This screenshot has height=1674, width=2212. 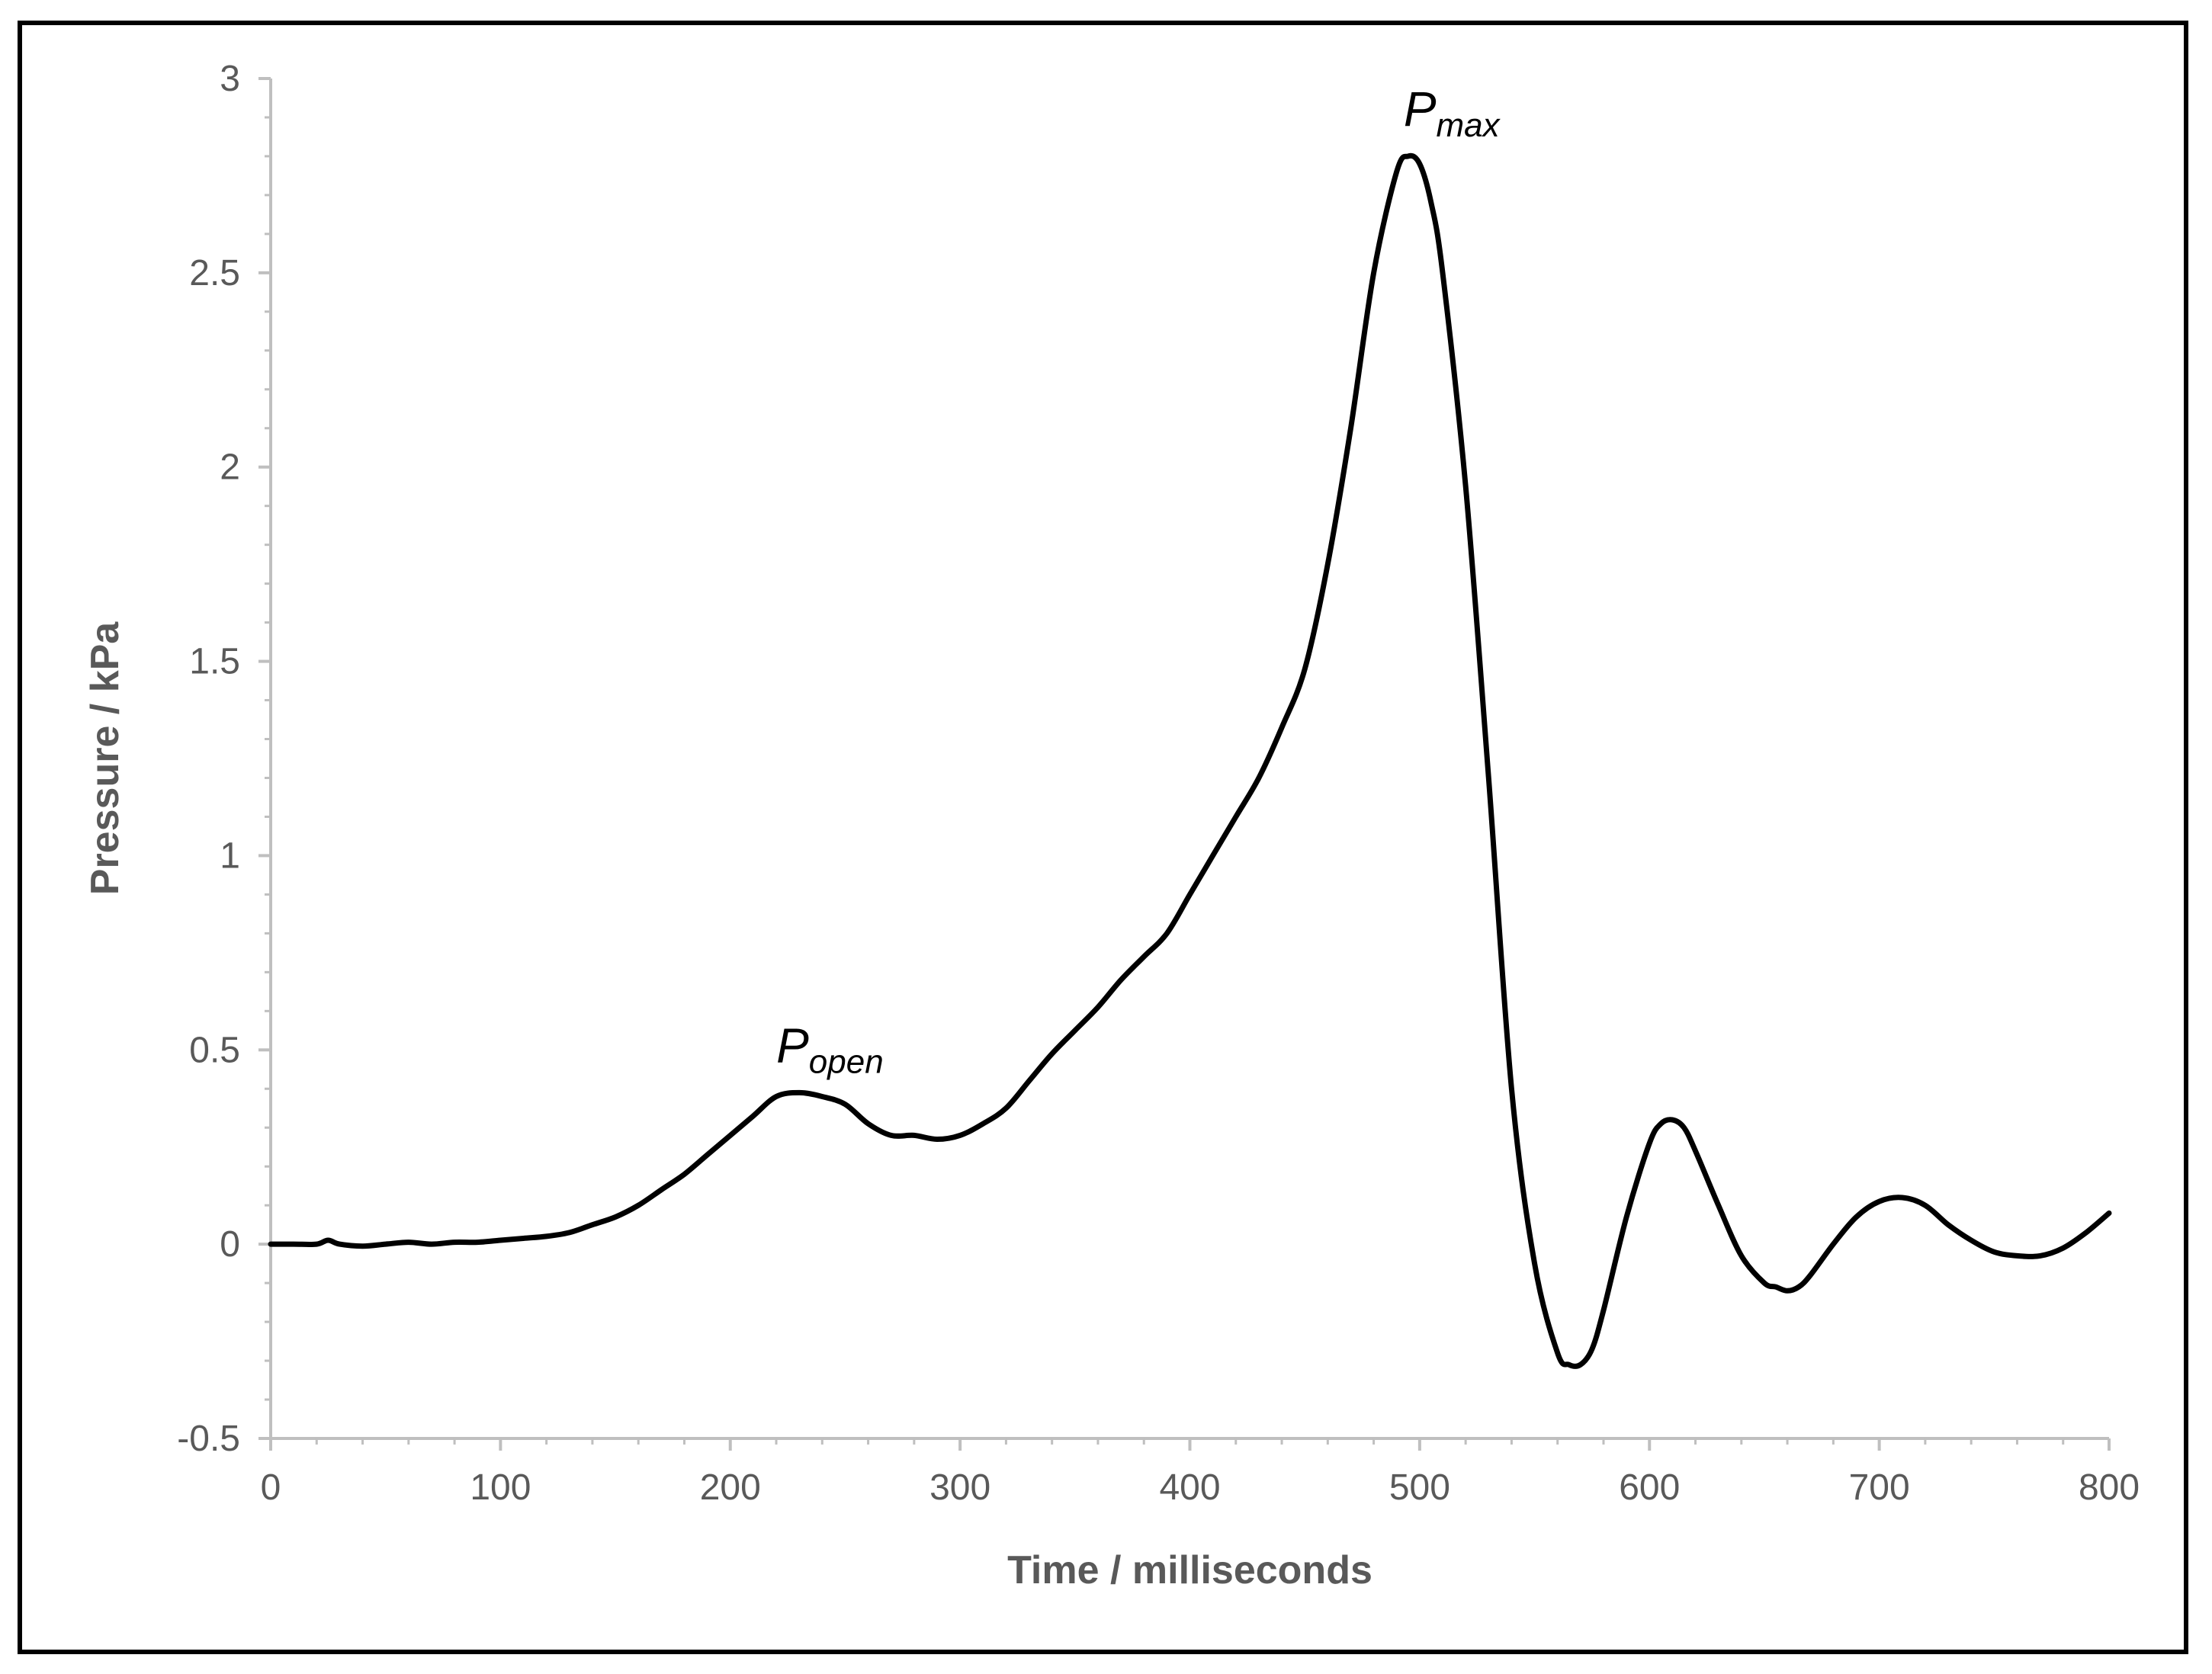 I want to click on x-tick-label: 700, so click(x=1880, y=1487).